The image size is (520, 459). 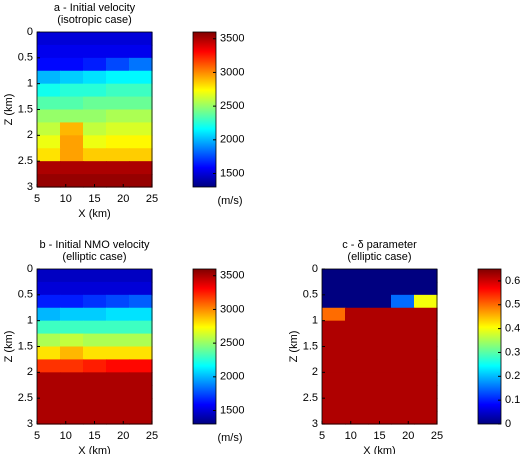 I want to click on panel-title: c - δ parameter, so click(x=379, y=245).